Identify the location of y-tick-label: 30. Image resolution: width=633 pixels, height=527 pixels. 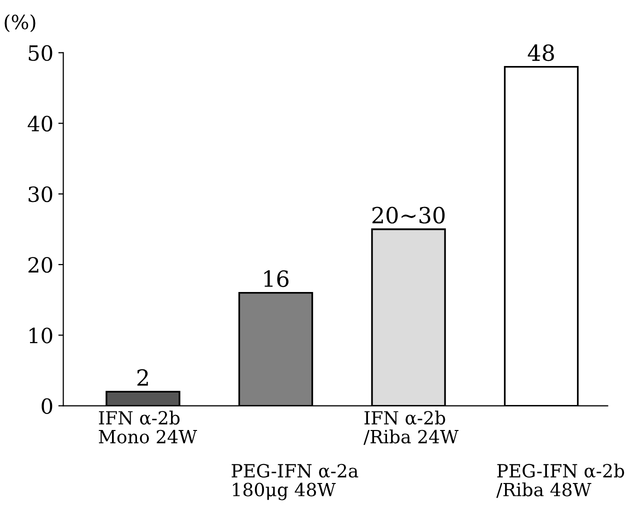
(40, 194).